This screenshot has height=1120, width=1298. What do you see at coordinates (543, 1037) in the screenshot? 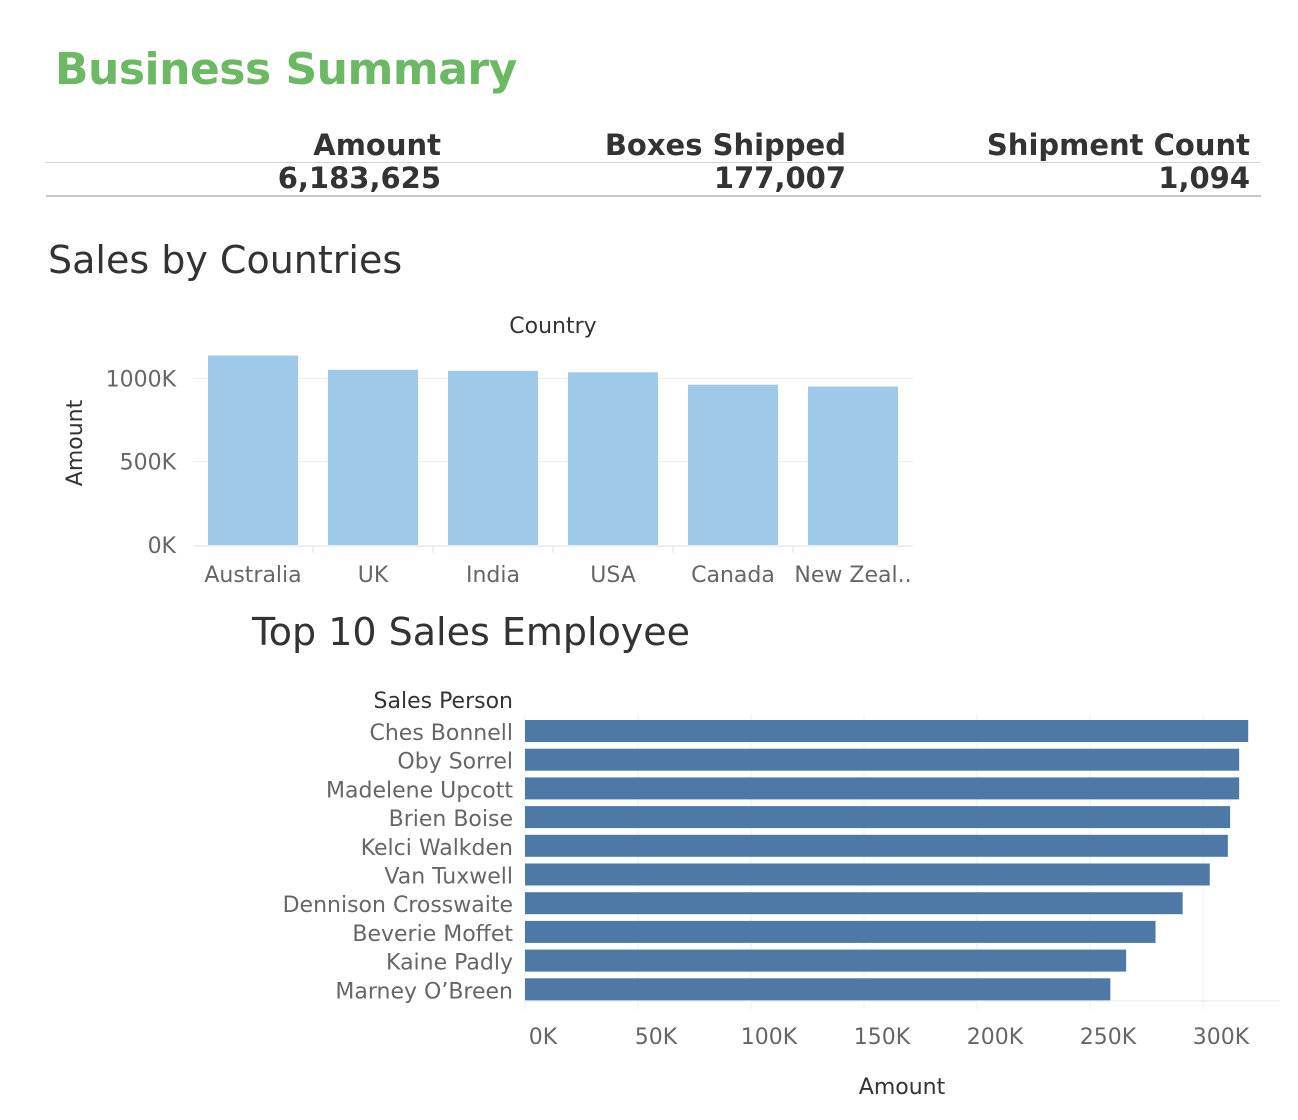
I see `employee-x-tick-label: 0K` at bounding box center [543, 1037].